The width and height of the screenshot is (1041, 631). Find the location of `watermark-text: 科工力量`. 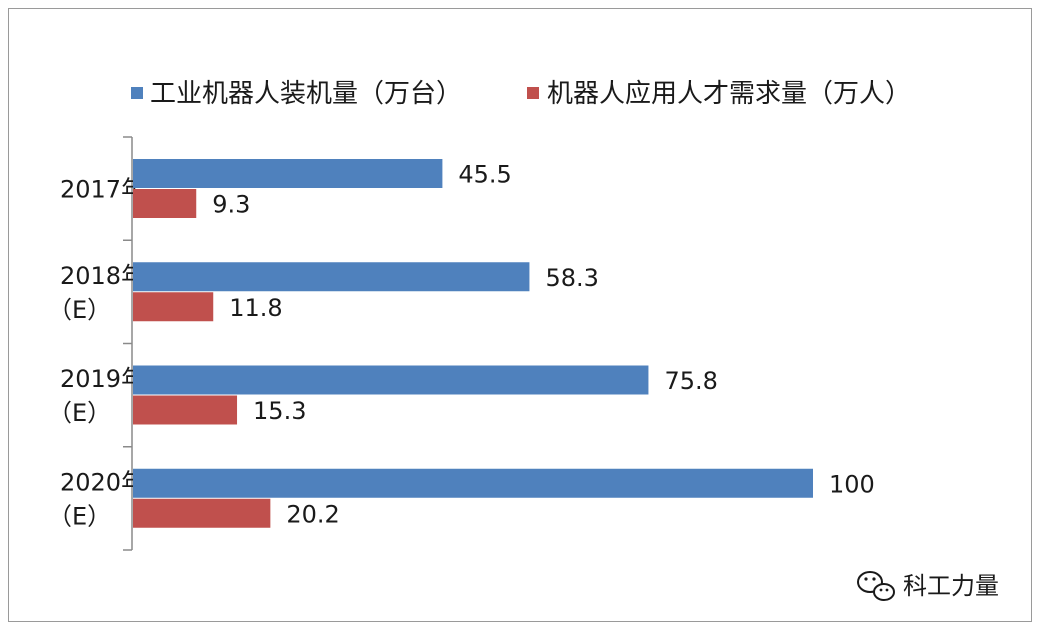

watermark-text: 科工力量 is located at coordinates (951, 586).